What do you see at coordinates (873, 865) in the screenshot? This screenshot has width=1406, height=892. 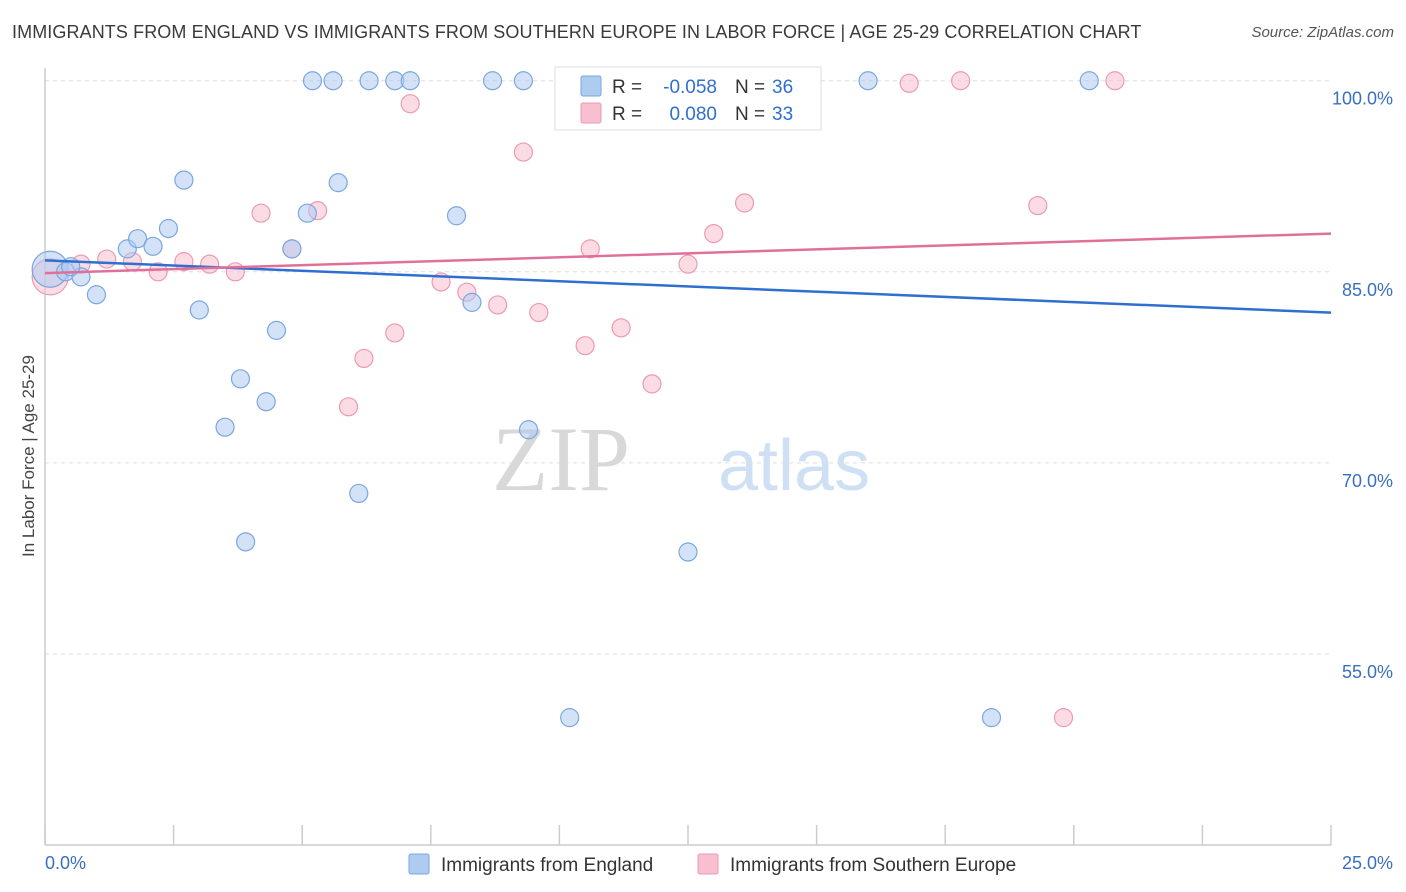 I see `legend-southern-label: Immigrants from Southern Europe` at bounding box center [873, 865].